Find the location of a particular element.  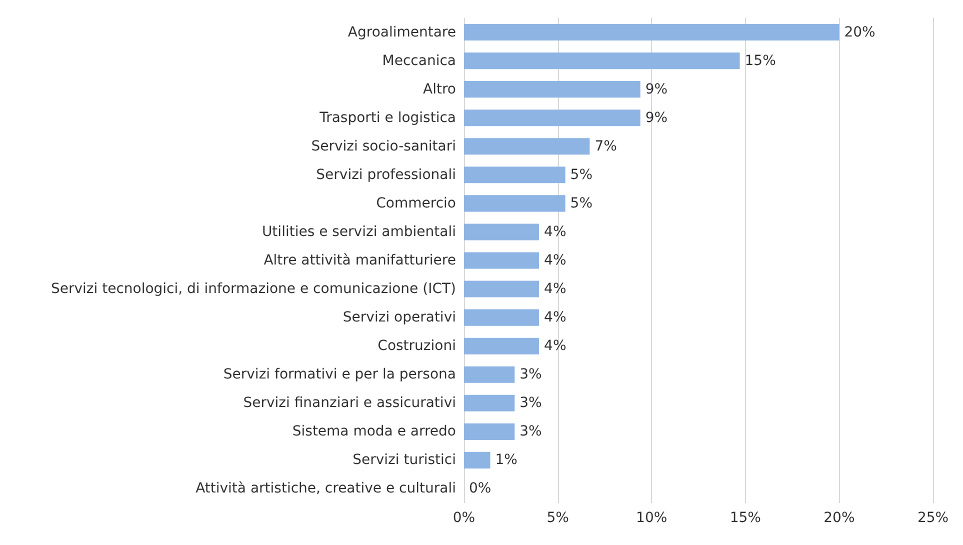

x-tick-label: 0% is located at coordinates (464, 518).